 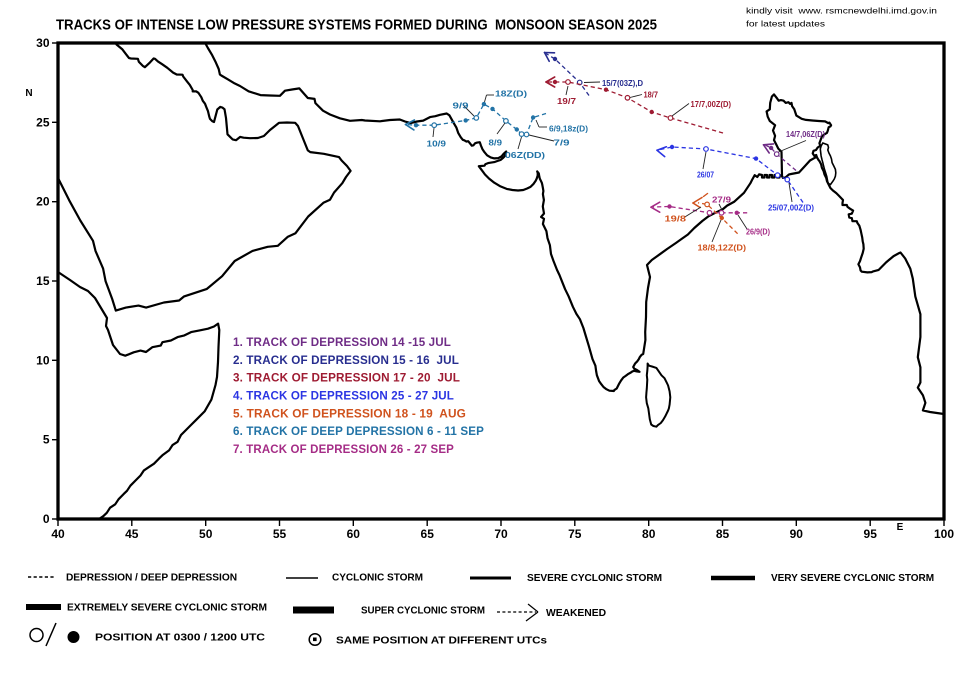 I want to click on svg-text: 5, so click(x=46, y=440).